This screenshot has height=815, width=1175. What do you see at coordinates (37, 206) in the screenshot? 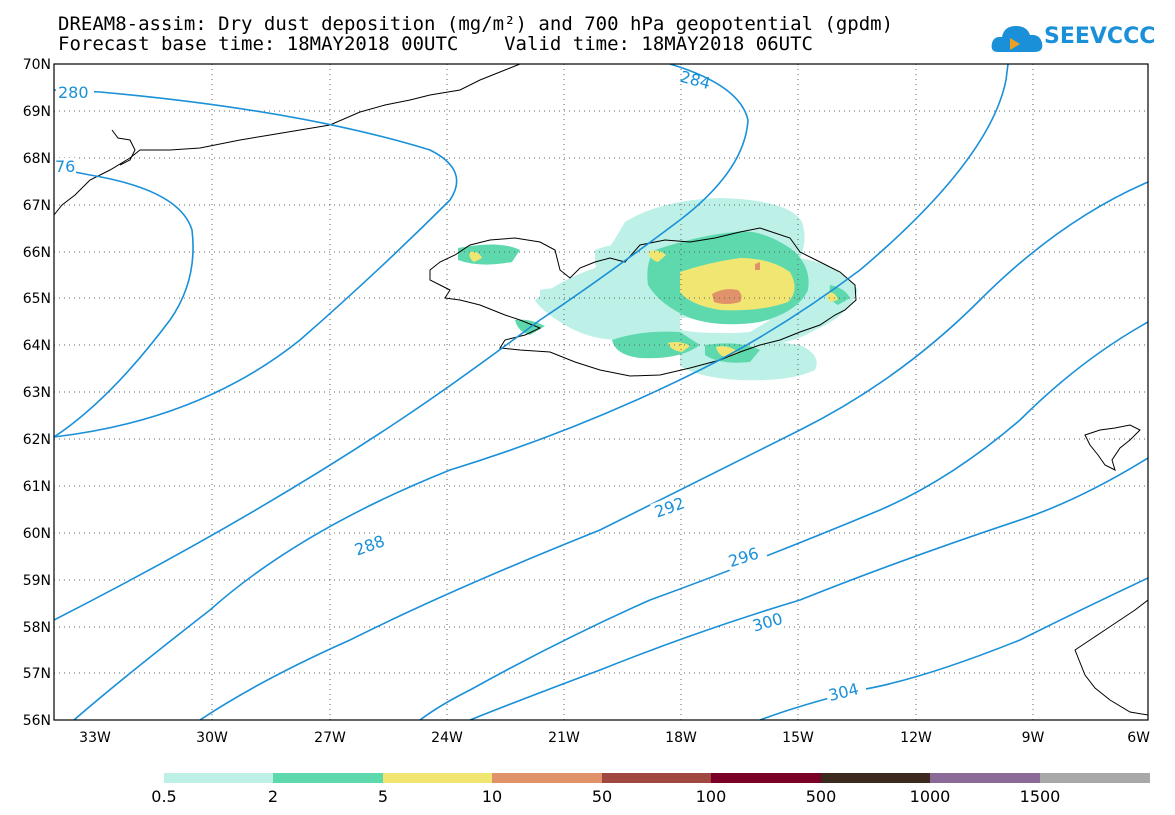
I see `lat-label: 67N` at bounding box center [37, 206].